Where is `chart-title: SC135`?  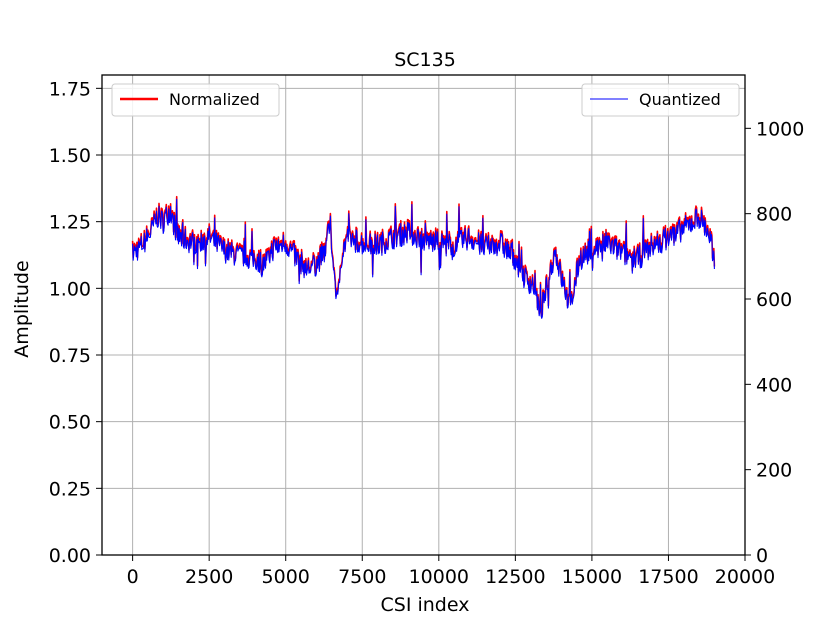
chart-title: SC135 is located at coordinates (425, 60).